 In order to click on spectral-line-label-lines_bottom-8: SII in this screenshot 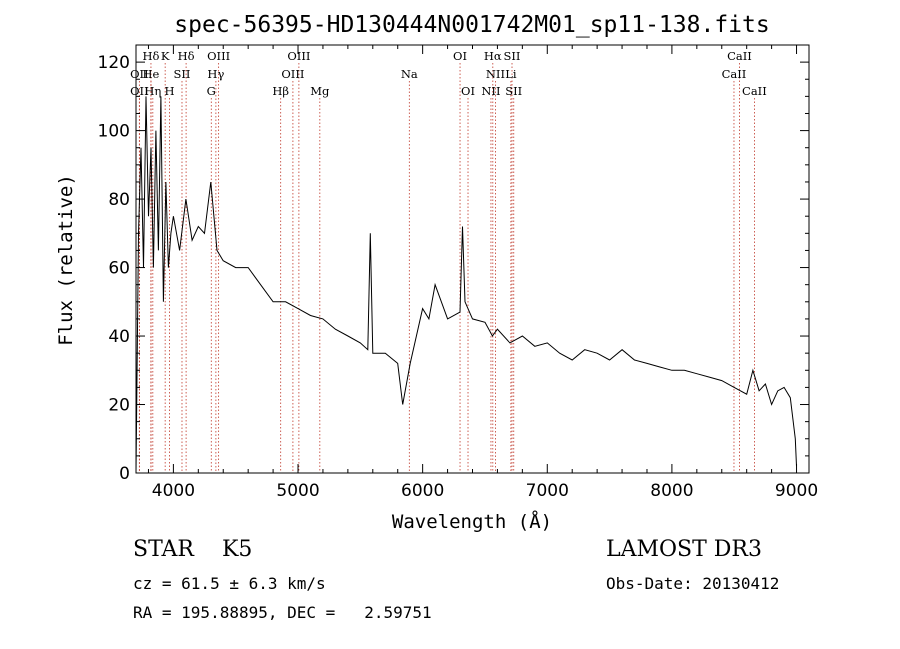, I will do `click(513, 91)`.